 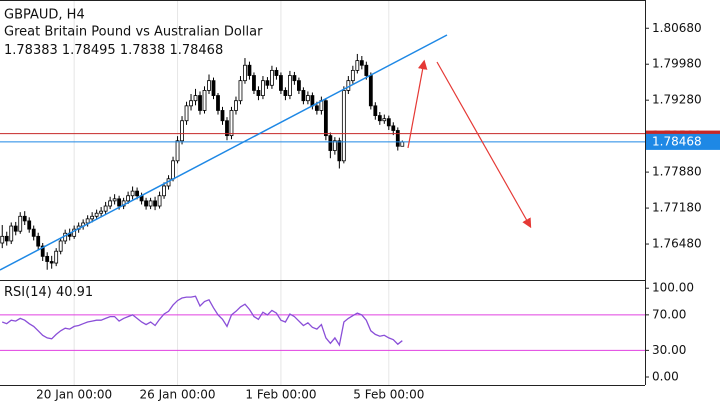 What do you see at coordinates (28, 292) in the screenshot?
I see `rsi-name: RSI(14)` at bounding box center [28, 292].